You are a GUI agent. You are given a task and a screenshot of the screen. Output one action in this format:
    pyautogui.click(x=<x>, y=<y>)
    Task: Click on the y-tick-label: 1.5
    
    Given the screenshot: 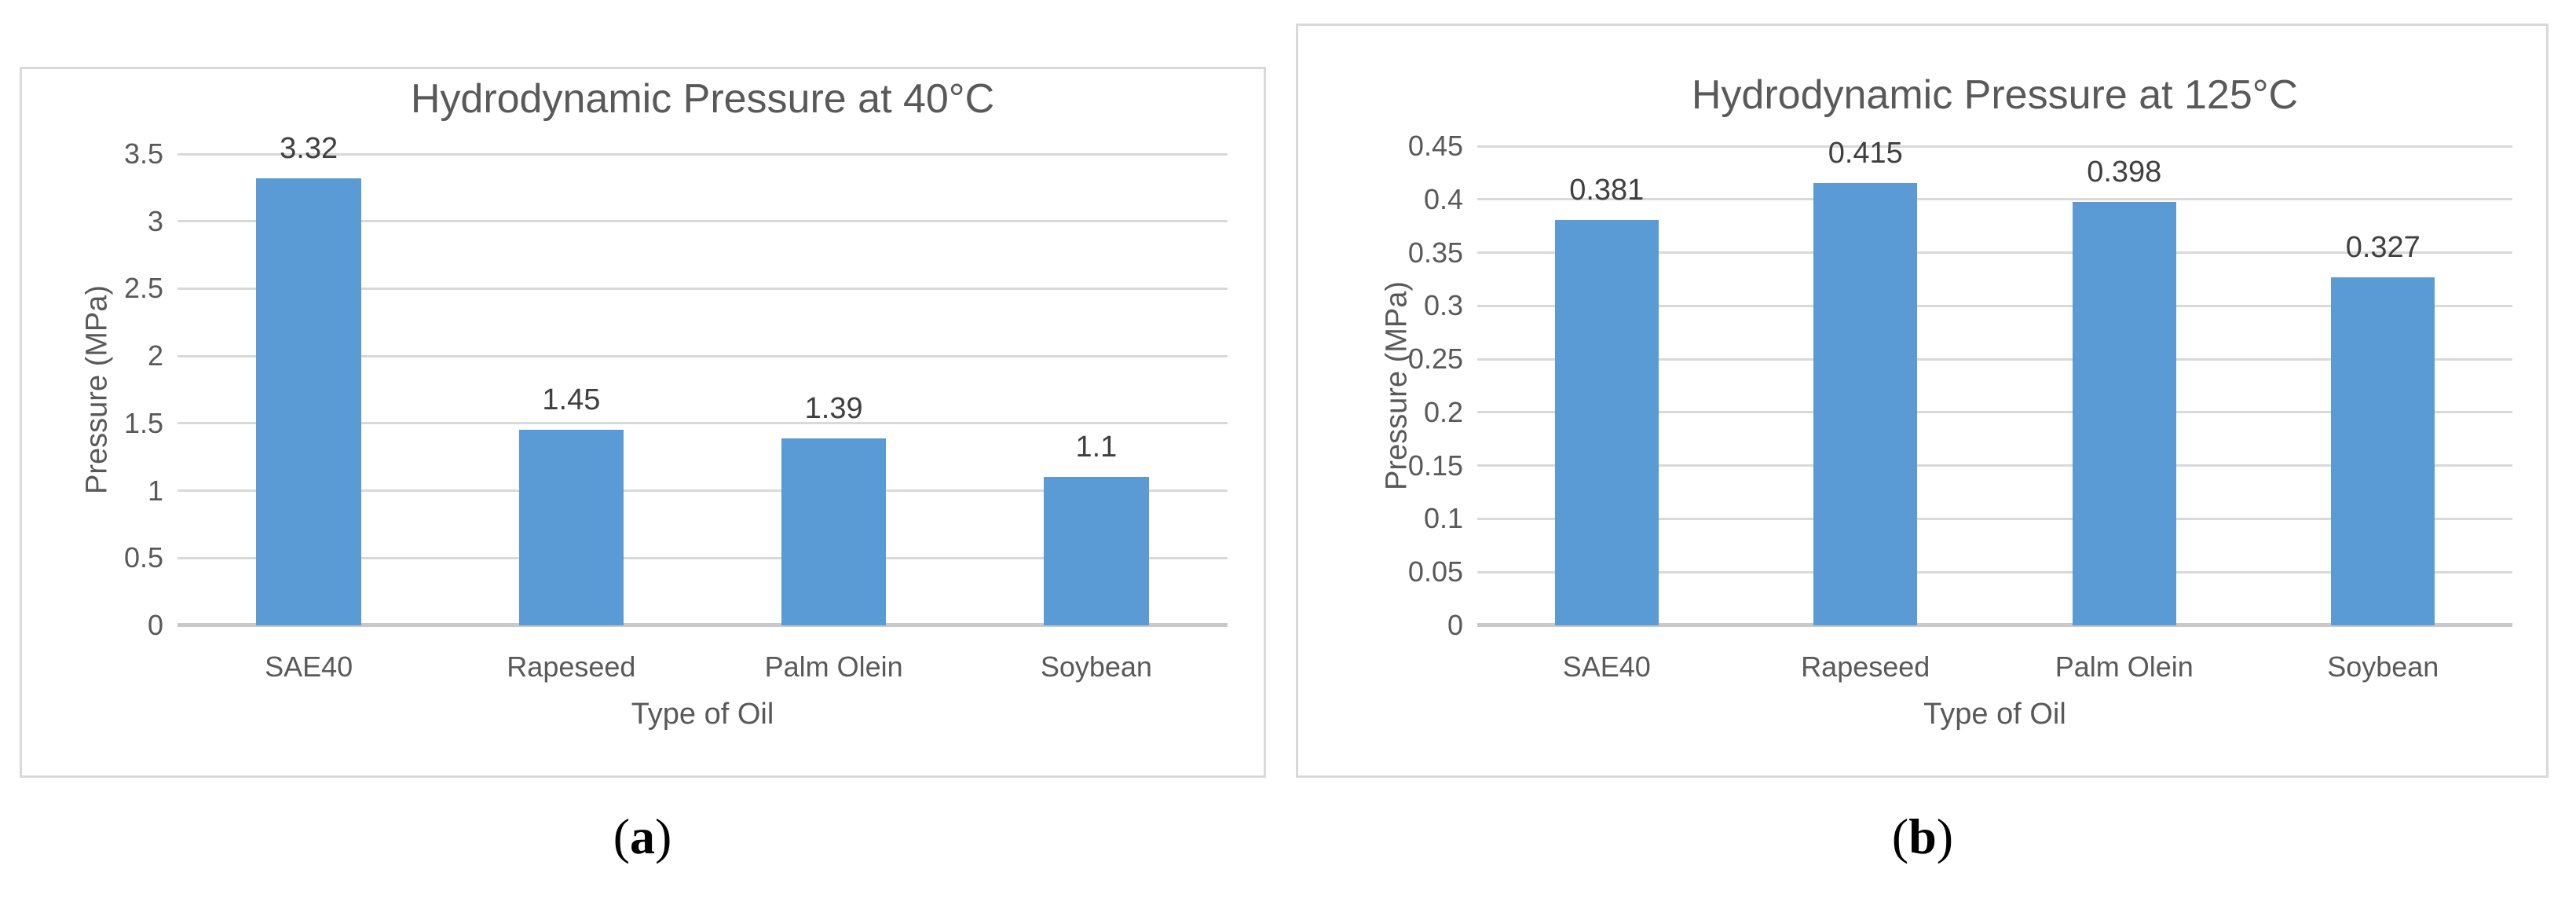 What is the action you would take?
    pyautogui.click(x=143, y=423)
    